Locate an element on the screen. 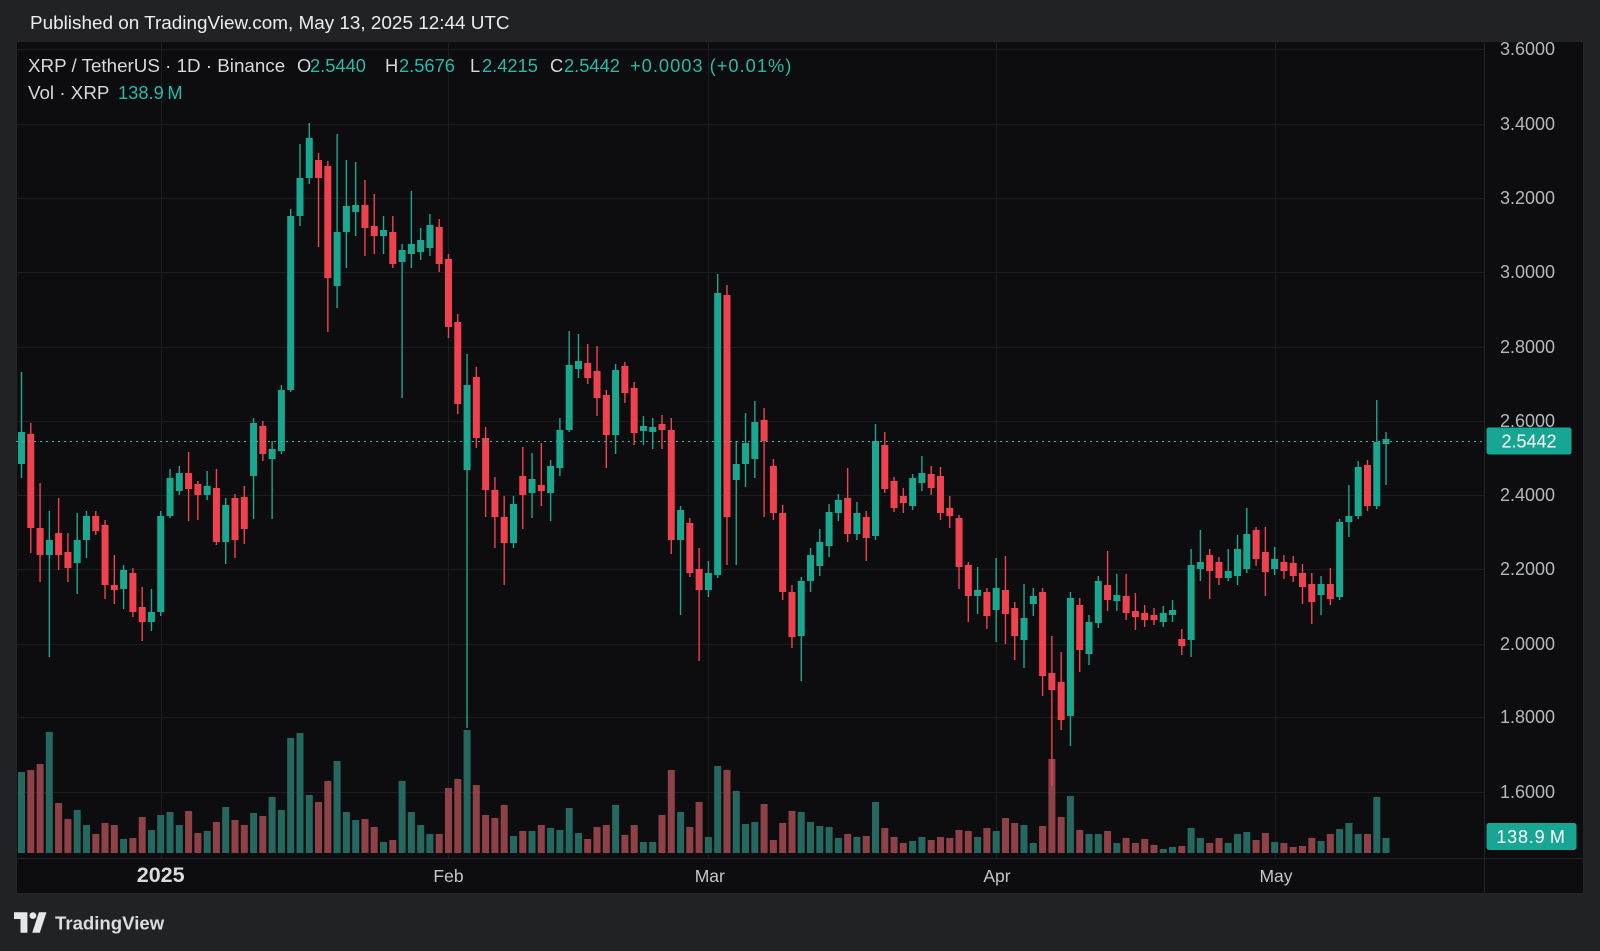 The width and height of the screenshot is (1600, 951). svg-text: L is located at coordinates (475, 65).